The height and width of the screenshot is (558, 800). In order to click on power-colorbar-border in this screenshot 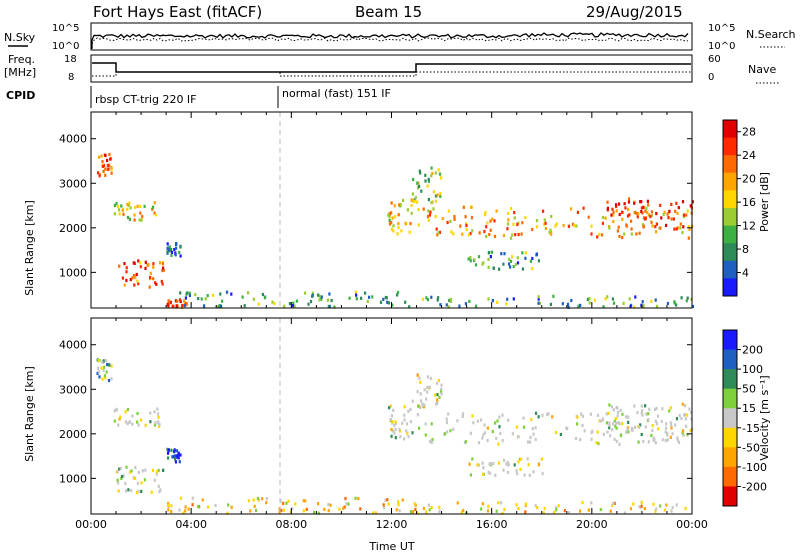, I will do `click(730, 208)`.